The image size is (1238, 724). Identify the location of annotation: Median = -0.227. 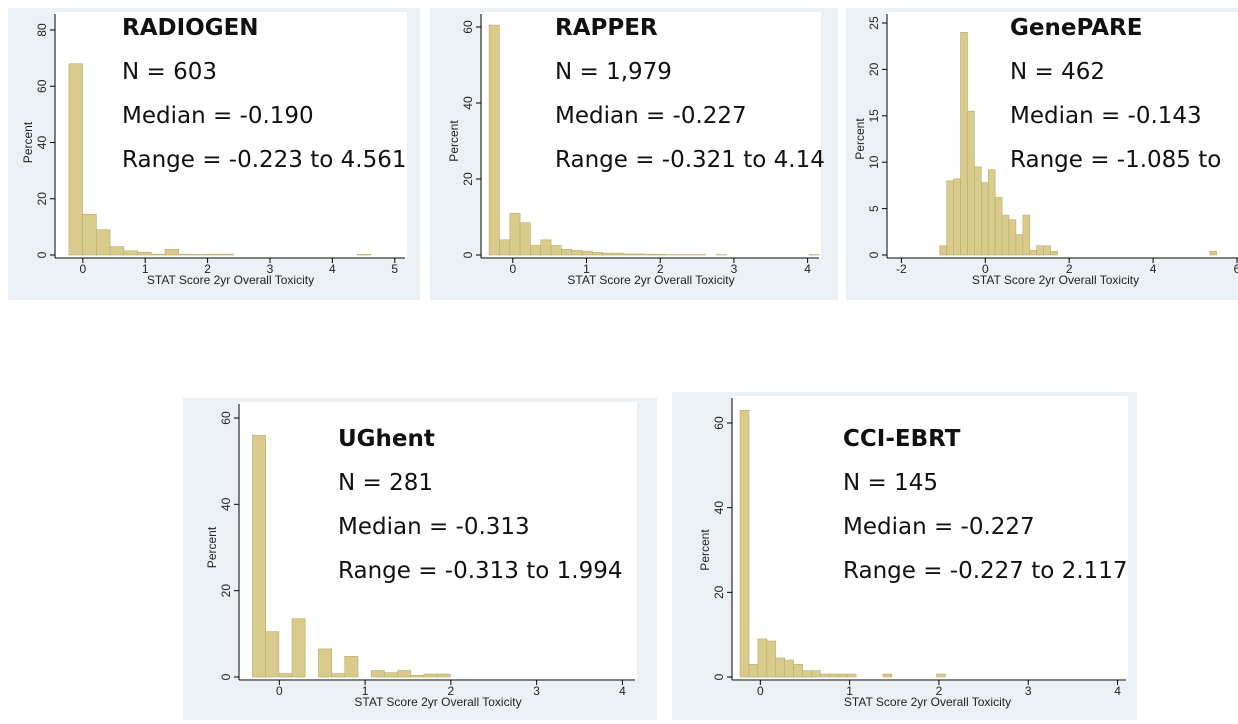
(651, 116).